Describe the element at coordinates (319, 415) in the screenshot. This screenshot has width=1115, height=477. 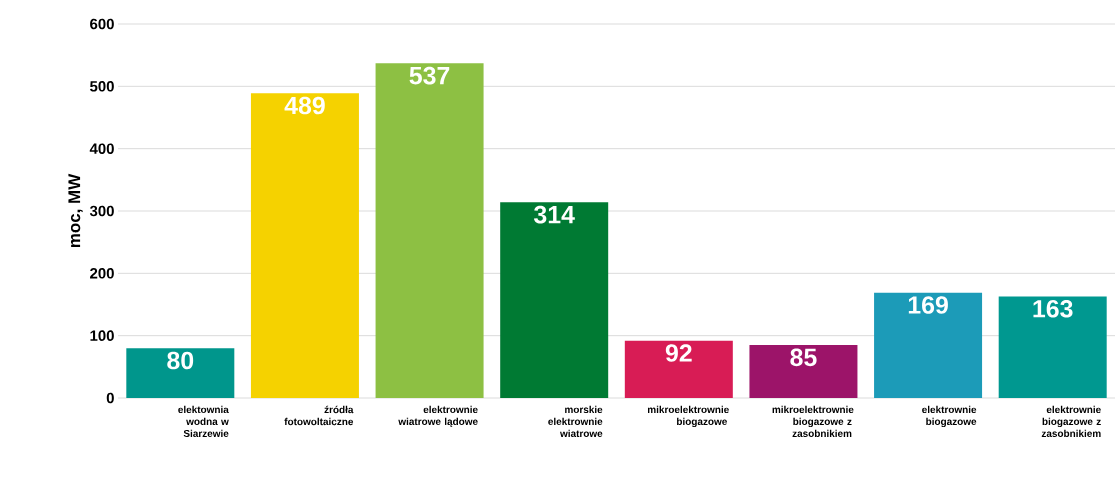
I see `x-tick-label: źródła fotowoltaiczne` at that location.